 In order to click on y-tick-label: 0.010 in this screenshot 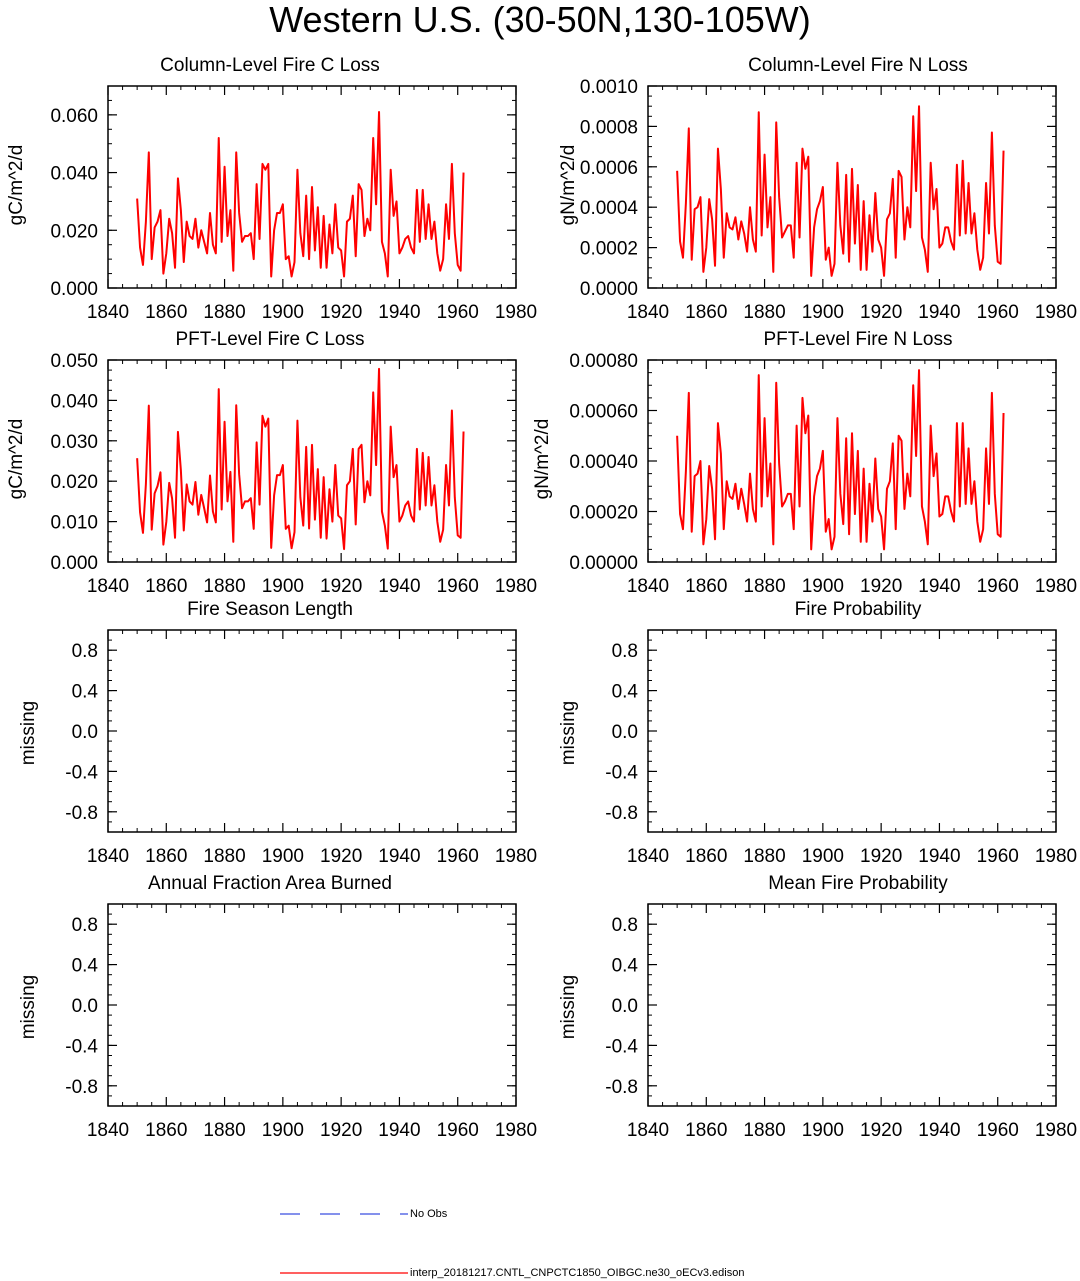, I will do `click(74, 523)`.